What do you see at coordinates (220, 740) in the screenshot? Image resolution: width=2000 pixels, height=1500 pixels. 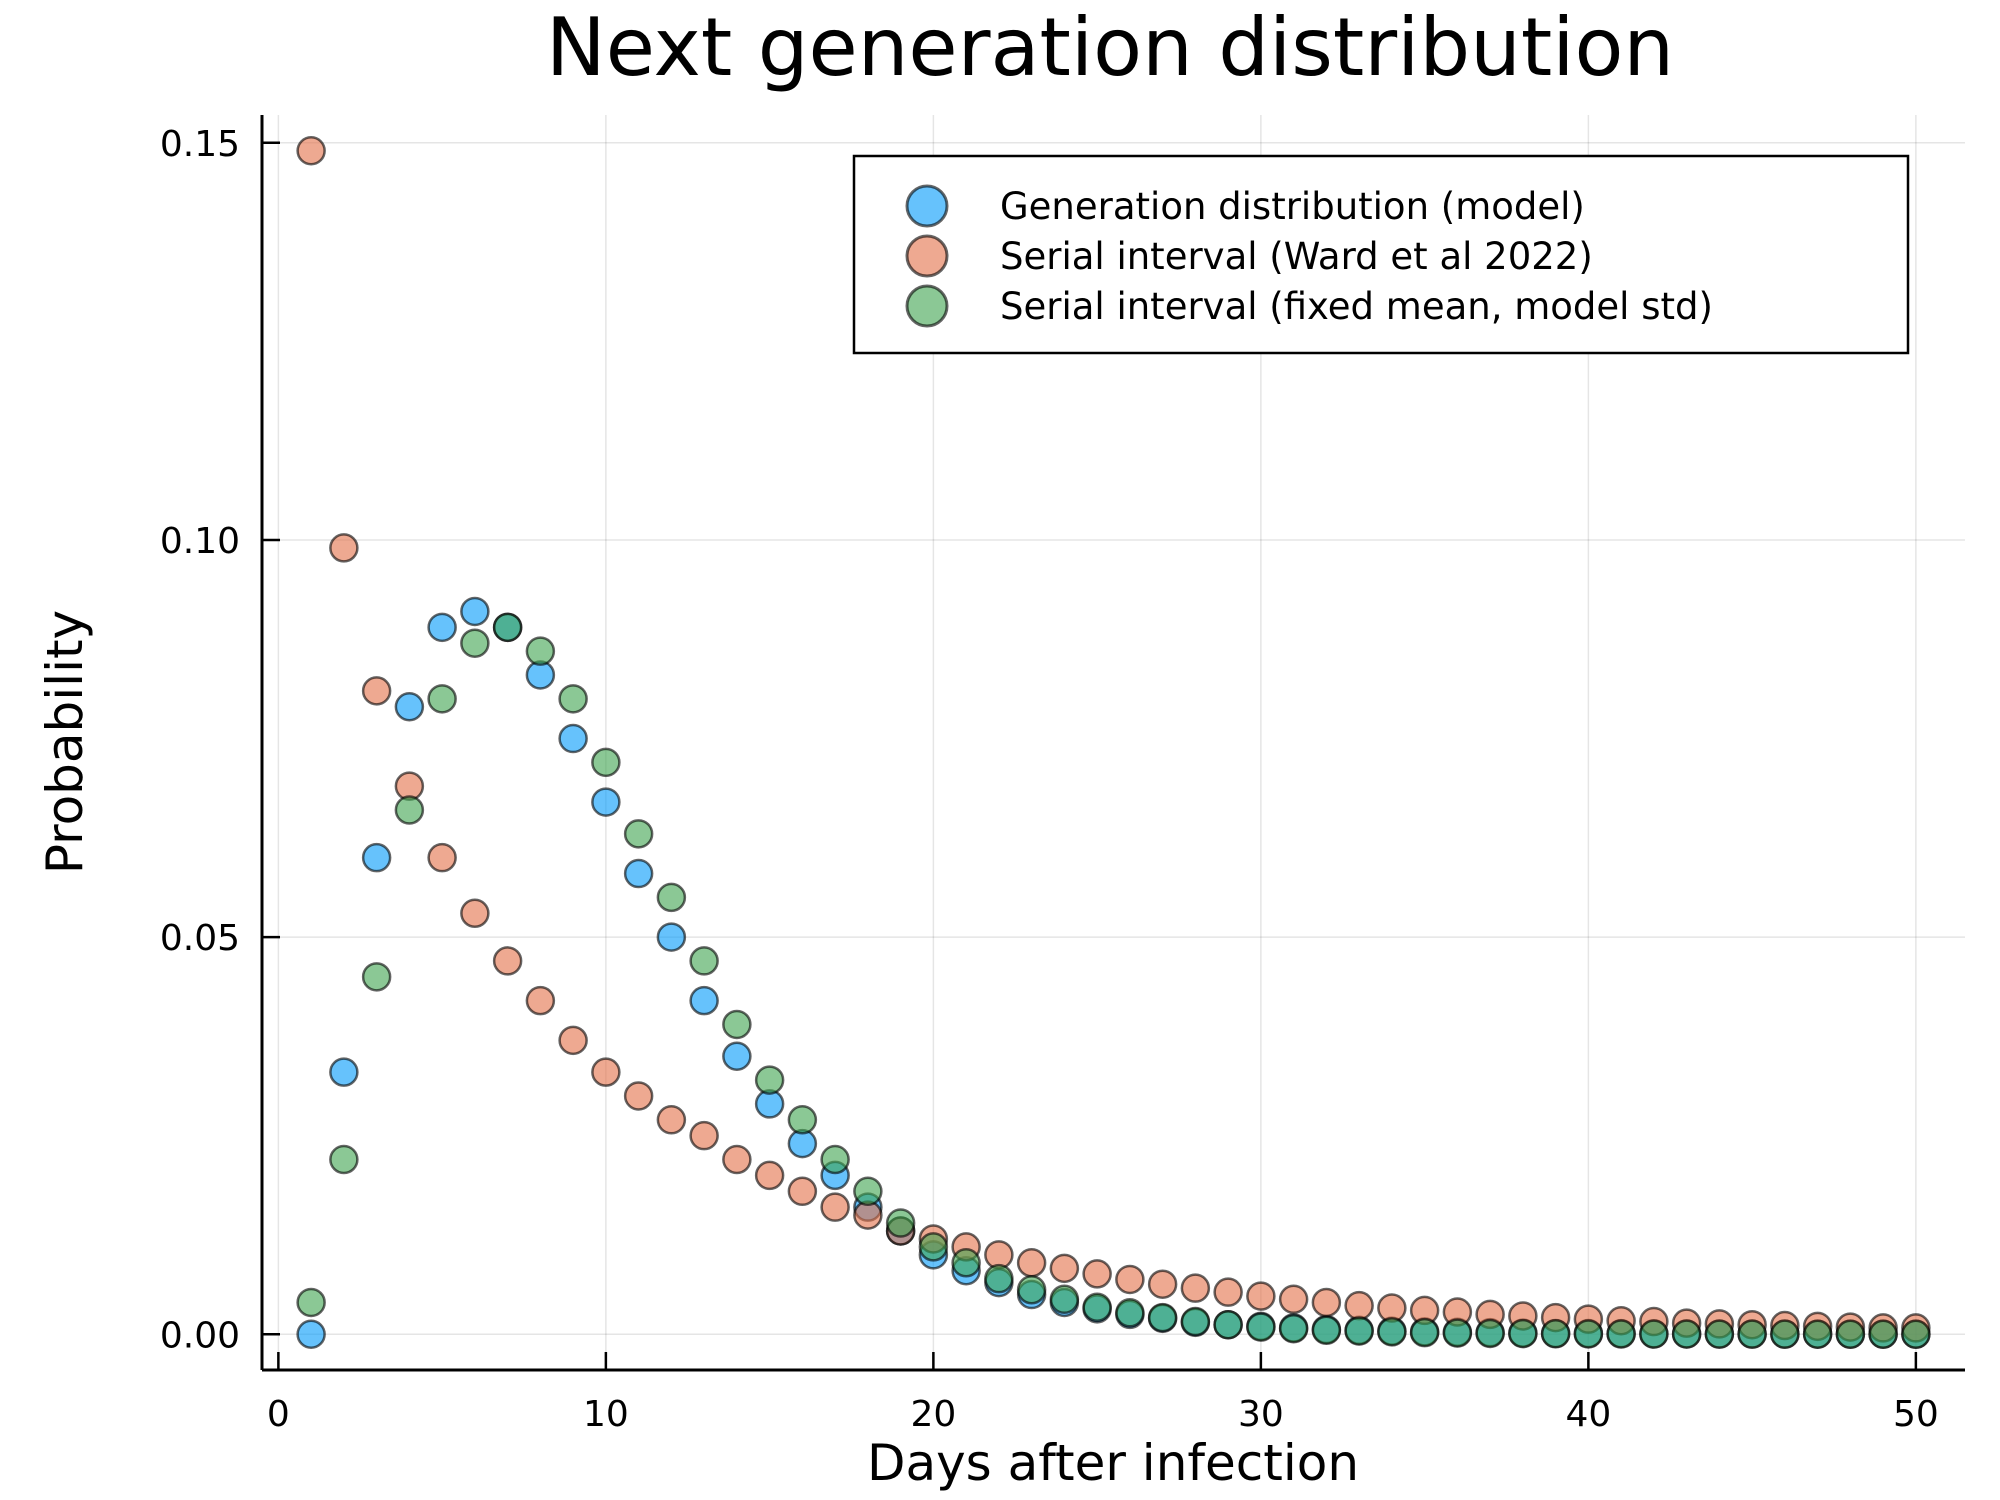 I see `y-ticks: 0.00 0.05 0.10 0.15` at bounding box center [220, 740].